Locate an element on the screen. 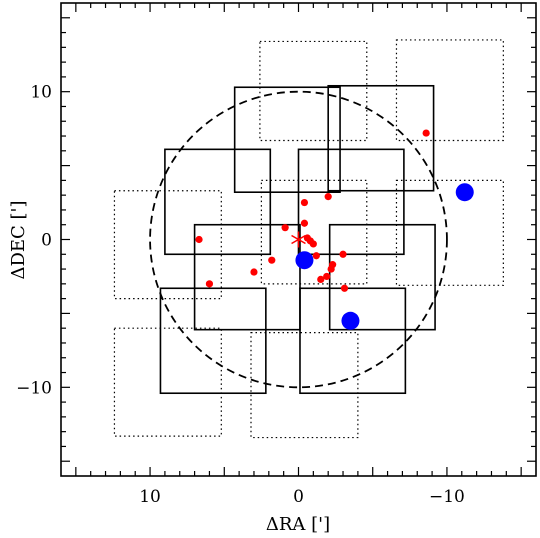  y-axis-label: ΔDEC ['] is located at coordinates (18, 239).